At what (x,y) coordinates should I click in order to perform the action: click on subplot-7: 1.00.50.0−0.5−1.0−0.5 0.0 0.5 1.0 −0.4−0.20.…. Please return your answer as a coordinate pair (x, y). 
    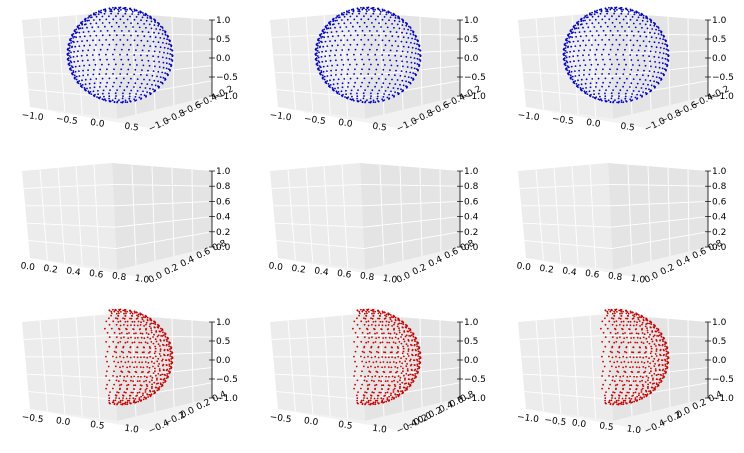
    Looking at the image, I should click on (129, 372).